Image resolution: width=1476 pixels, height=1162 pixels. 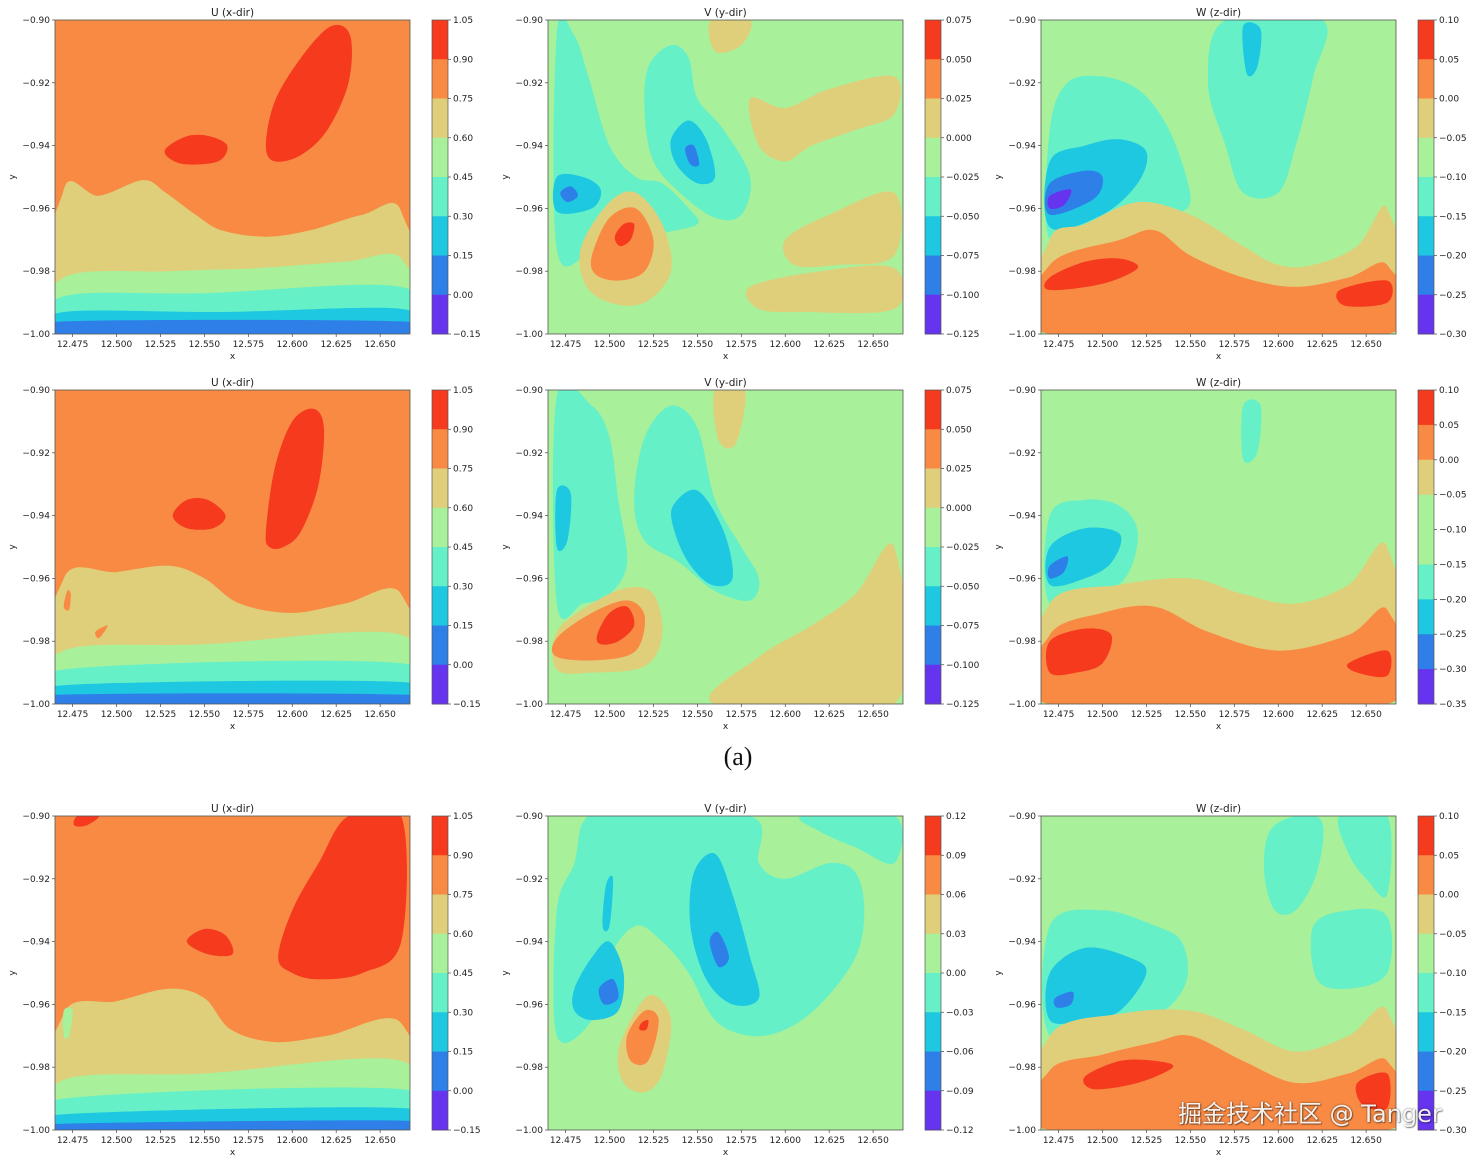 I want to click on colorbar-tick-label: −0.15, so click(x=1453, y=1013).